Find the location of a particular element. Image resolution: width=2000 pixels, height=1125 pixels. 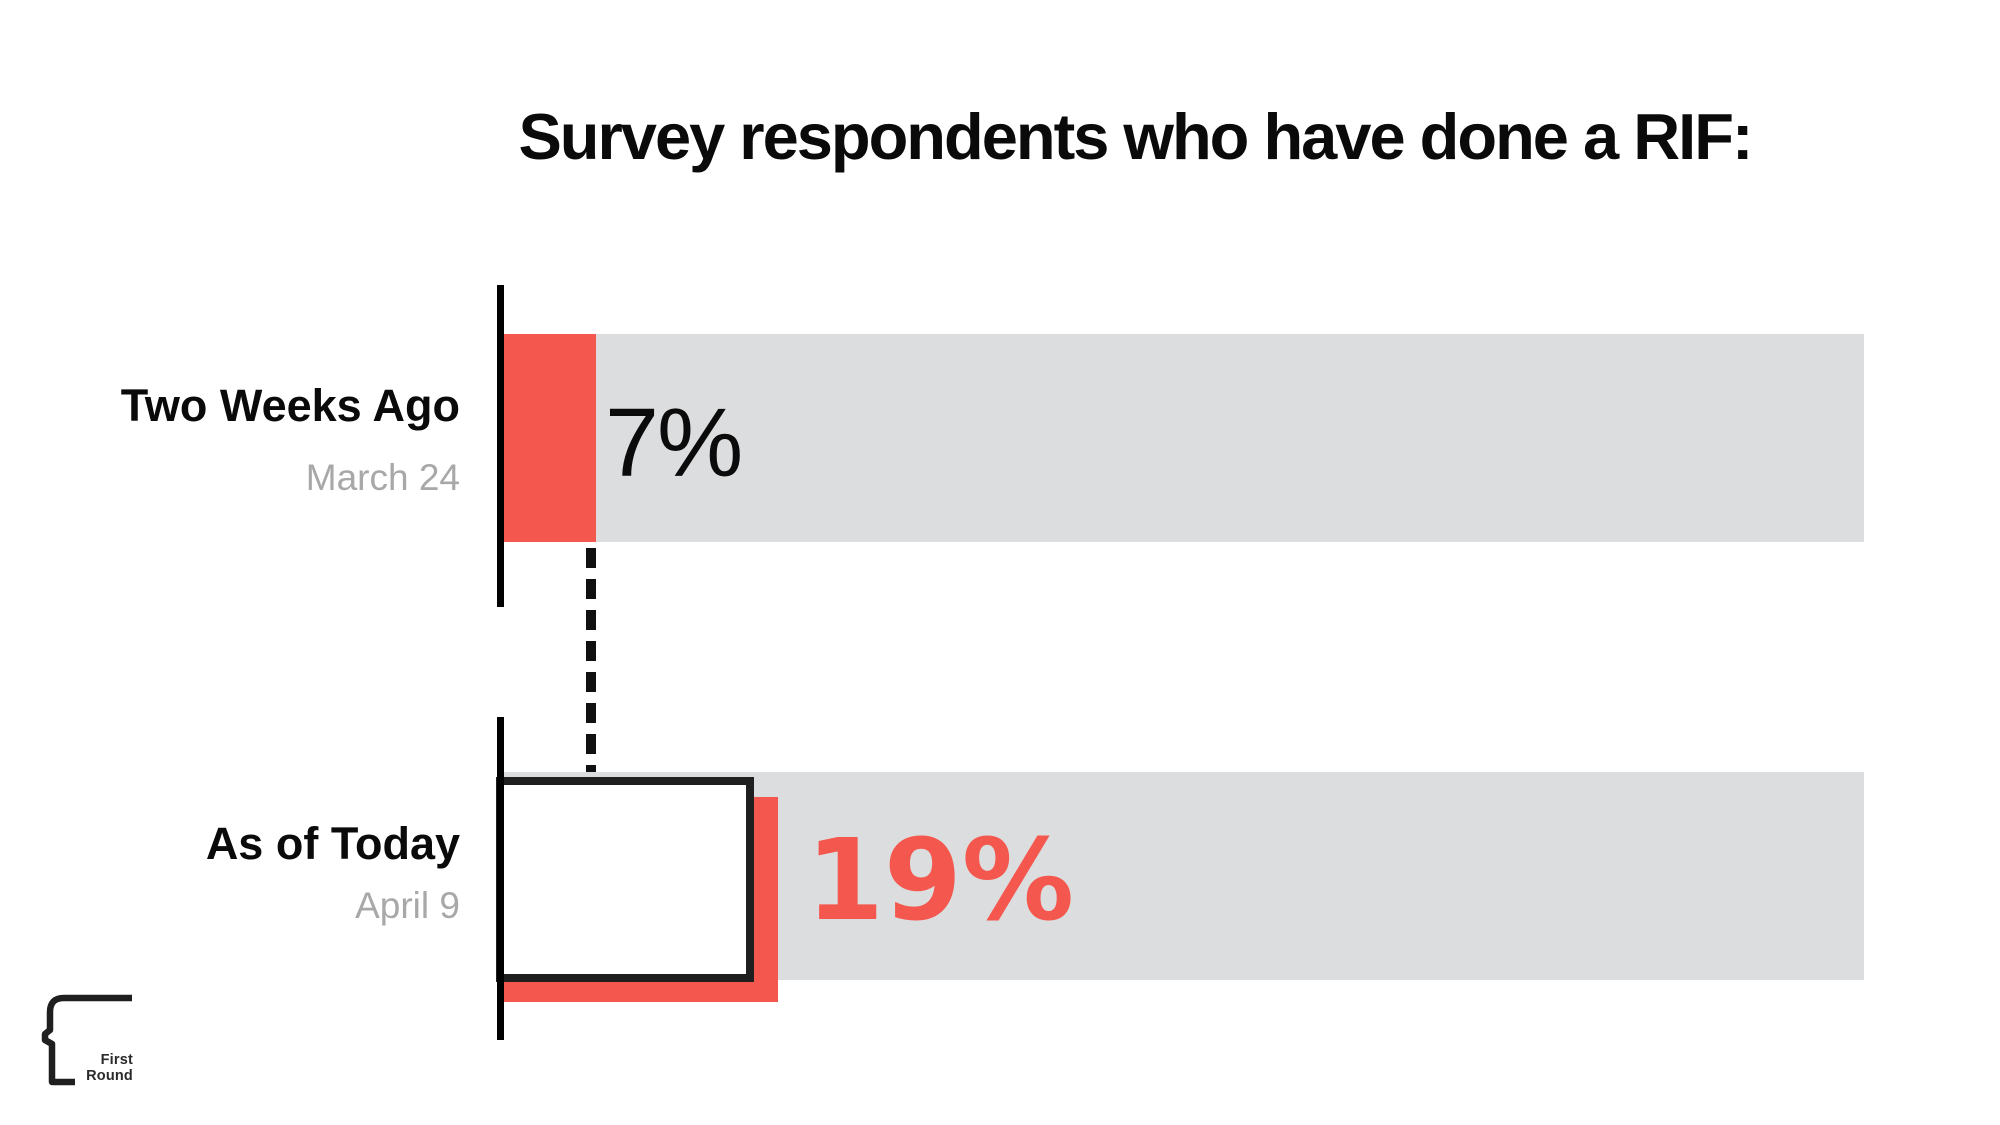

first-round-logo: First Round is located at coordinates (106, 1042).